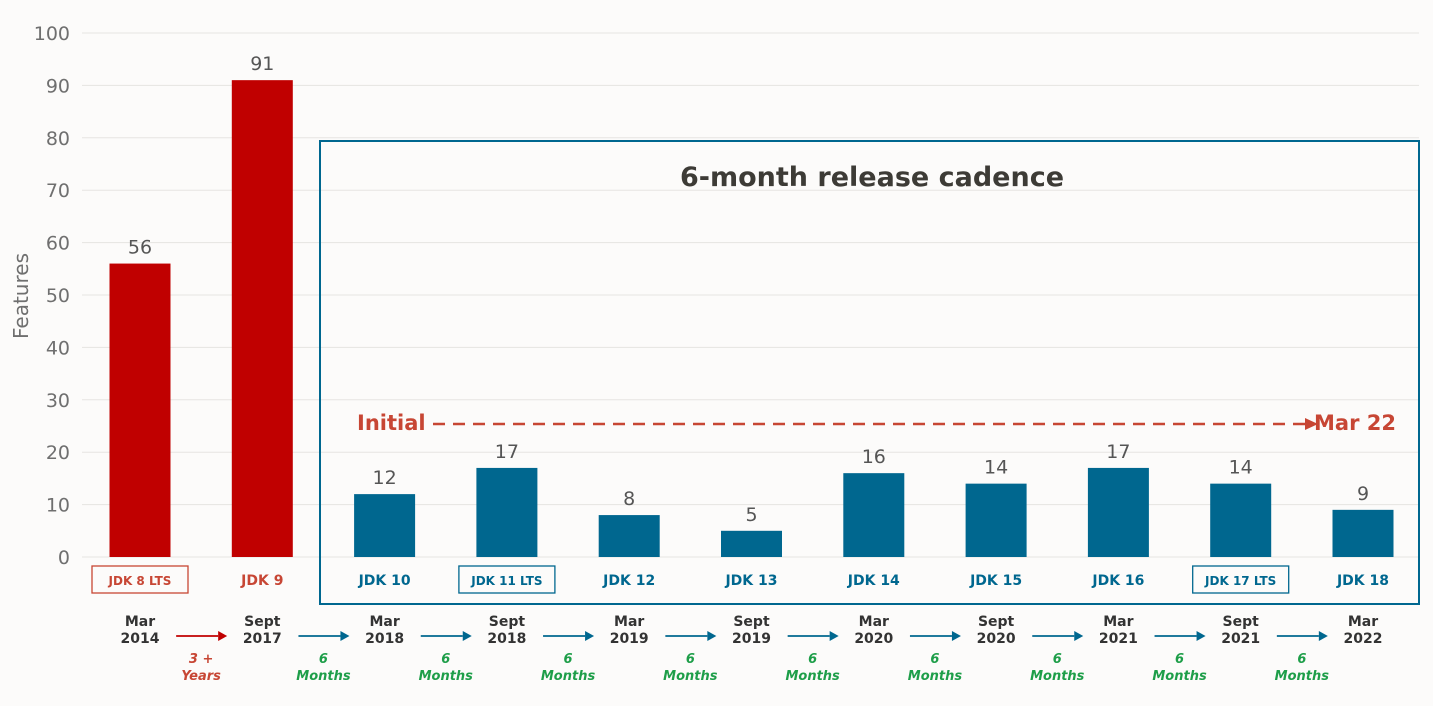 The width and height of the screenshot is (1433, 706). What do you see at coordinates (385, 478) in the screenshot?
I see `bar-value-label: 12` at bounding box center [385, 478].